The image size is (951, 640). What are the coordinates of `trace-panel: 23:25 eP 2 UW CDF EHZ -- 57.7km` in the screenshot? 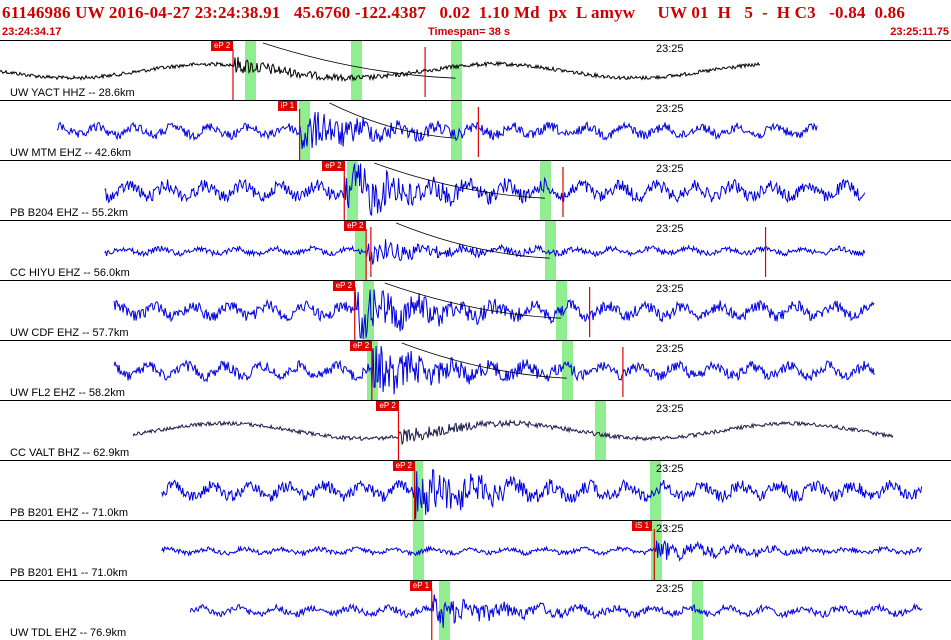 It's located at (475, 310).